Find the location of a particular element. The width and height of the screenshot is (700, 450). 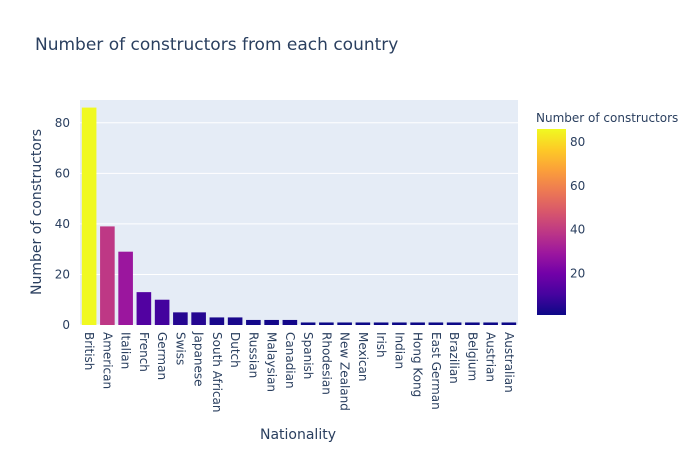

x-tick-label: Belgium is located at coordinates (472, 356).